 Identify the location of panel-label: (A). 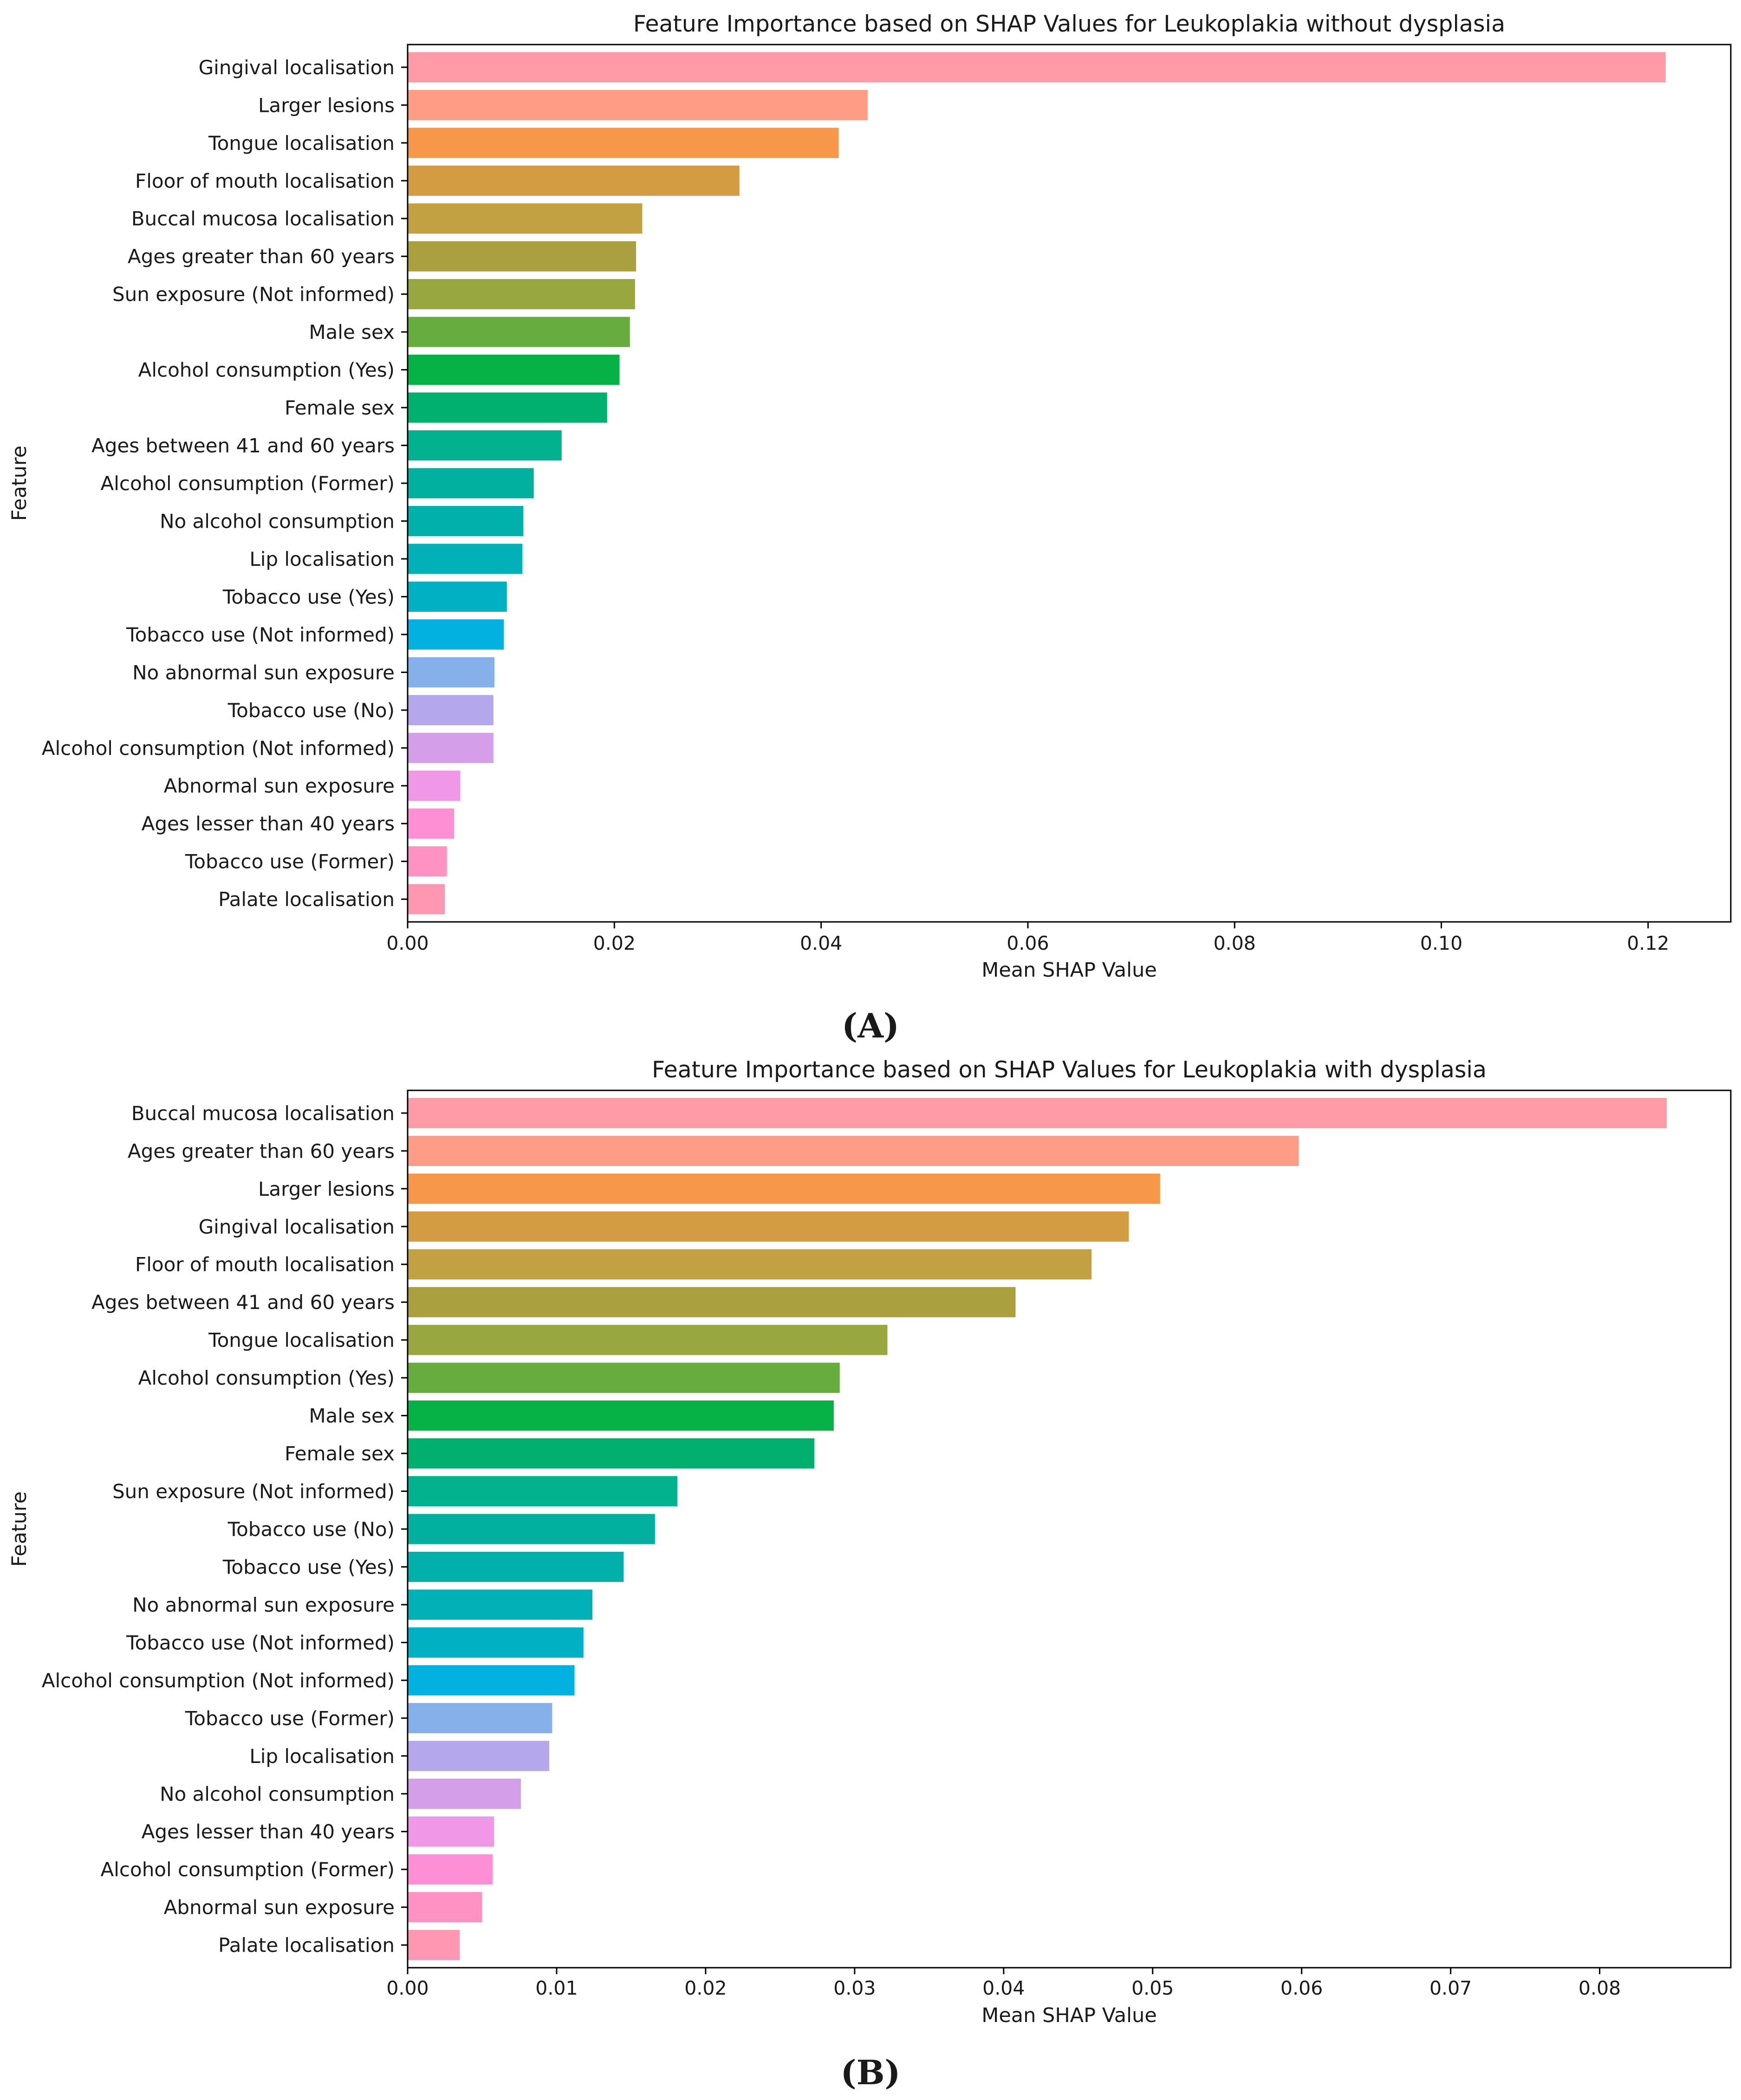
(870, 1026).